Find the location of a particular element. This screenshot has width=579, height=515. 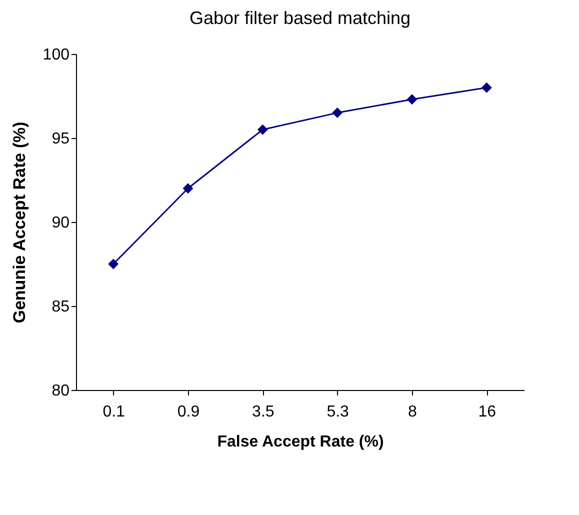

x-tick-label: 5.3 is located at coordinates (338, 412).